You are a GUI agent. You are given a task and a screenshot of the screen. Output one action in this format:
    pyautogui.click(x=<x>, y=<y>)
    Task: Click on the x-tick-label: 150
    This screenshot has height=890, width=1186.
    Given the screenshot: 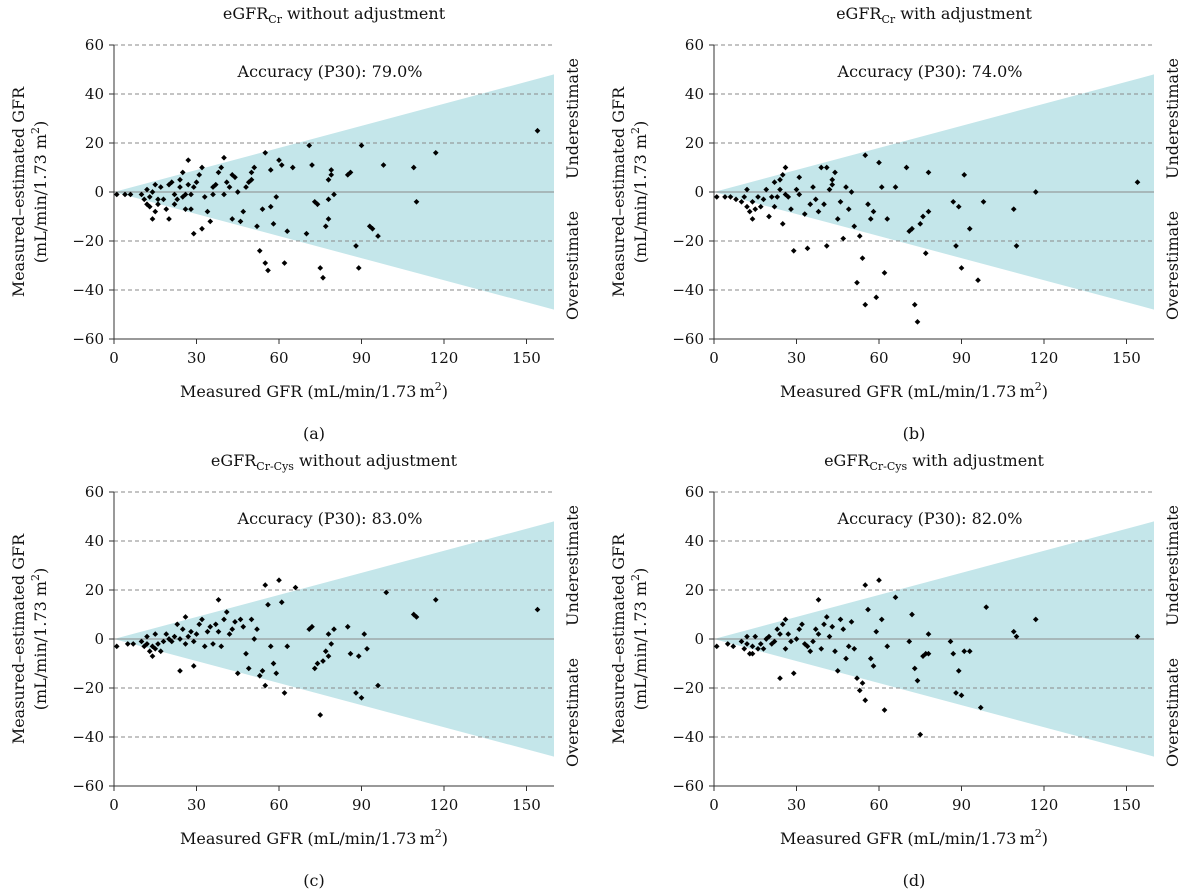 What is the action you would take?
    pyautogui.click(x=1126, y=805)
    